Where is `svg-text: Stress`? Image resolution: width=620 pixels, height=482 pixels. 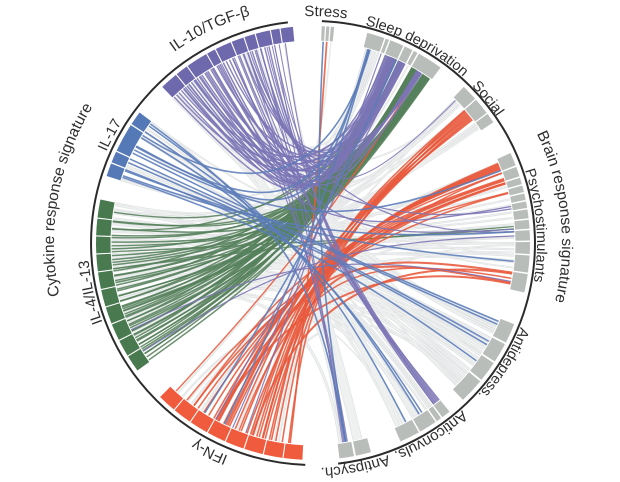 svg-text: Stress is located at coordinates (326, 13).